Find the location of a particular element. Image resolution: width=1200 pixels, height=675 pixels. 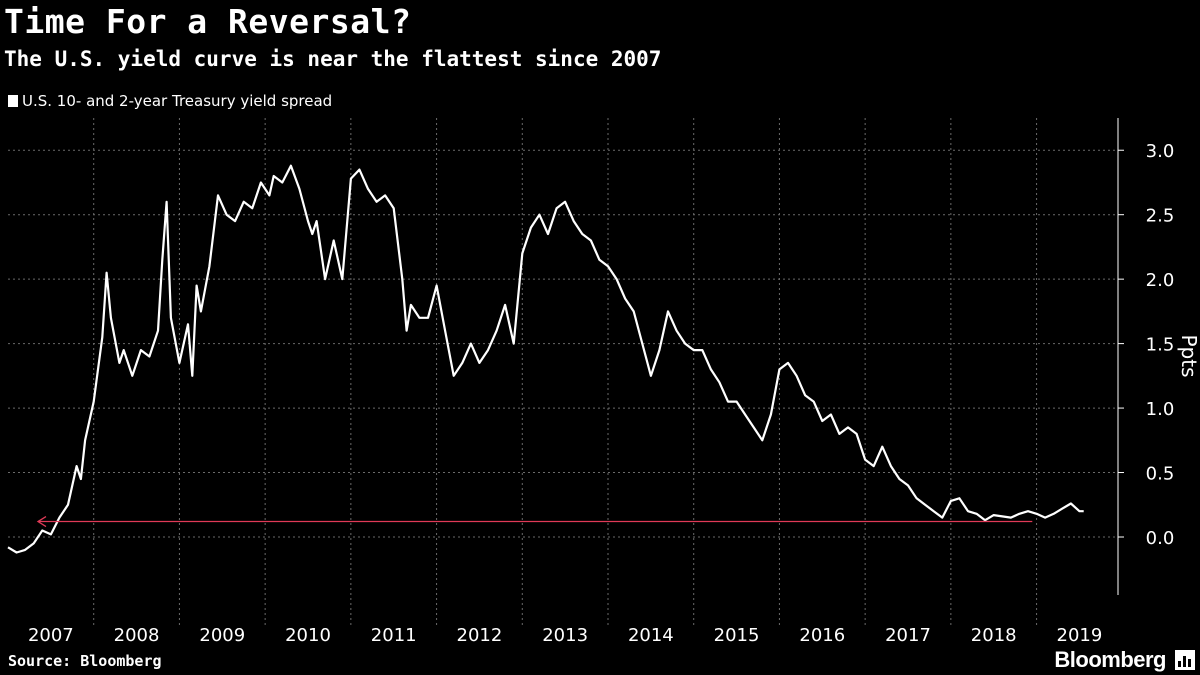

y-tick-label: 3.0 is located at coordinates (1160, 151).